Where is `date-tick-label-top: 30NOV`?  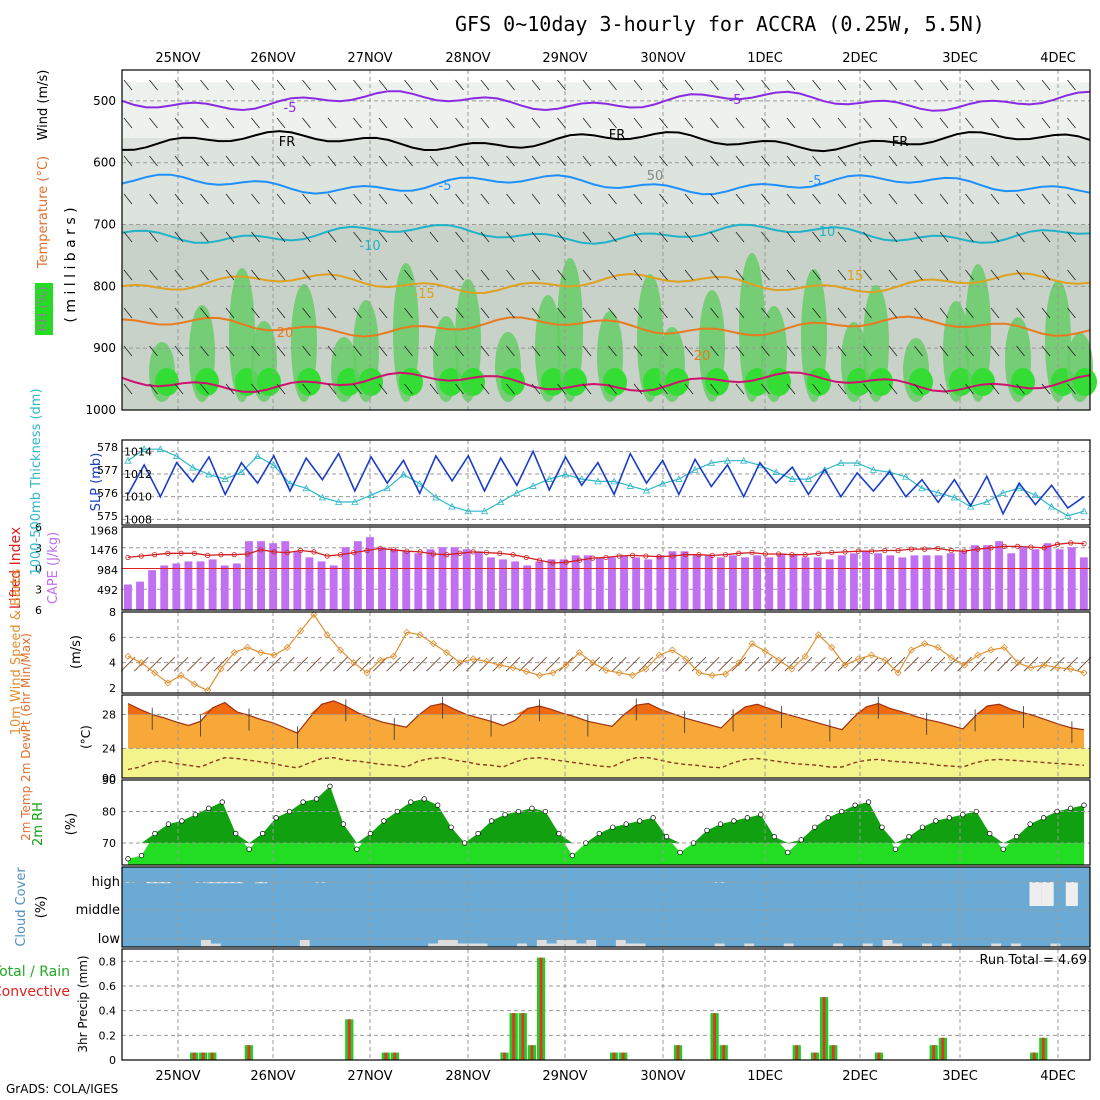
date-tick-label-top: 30NOV is located at coordinates (662, 58).